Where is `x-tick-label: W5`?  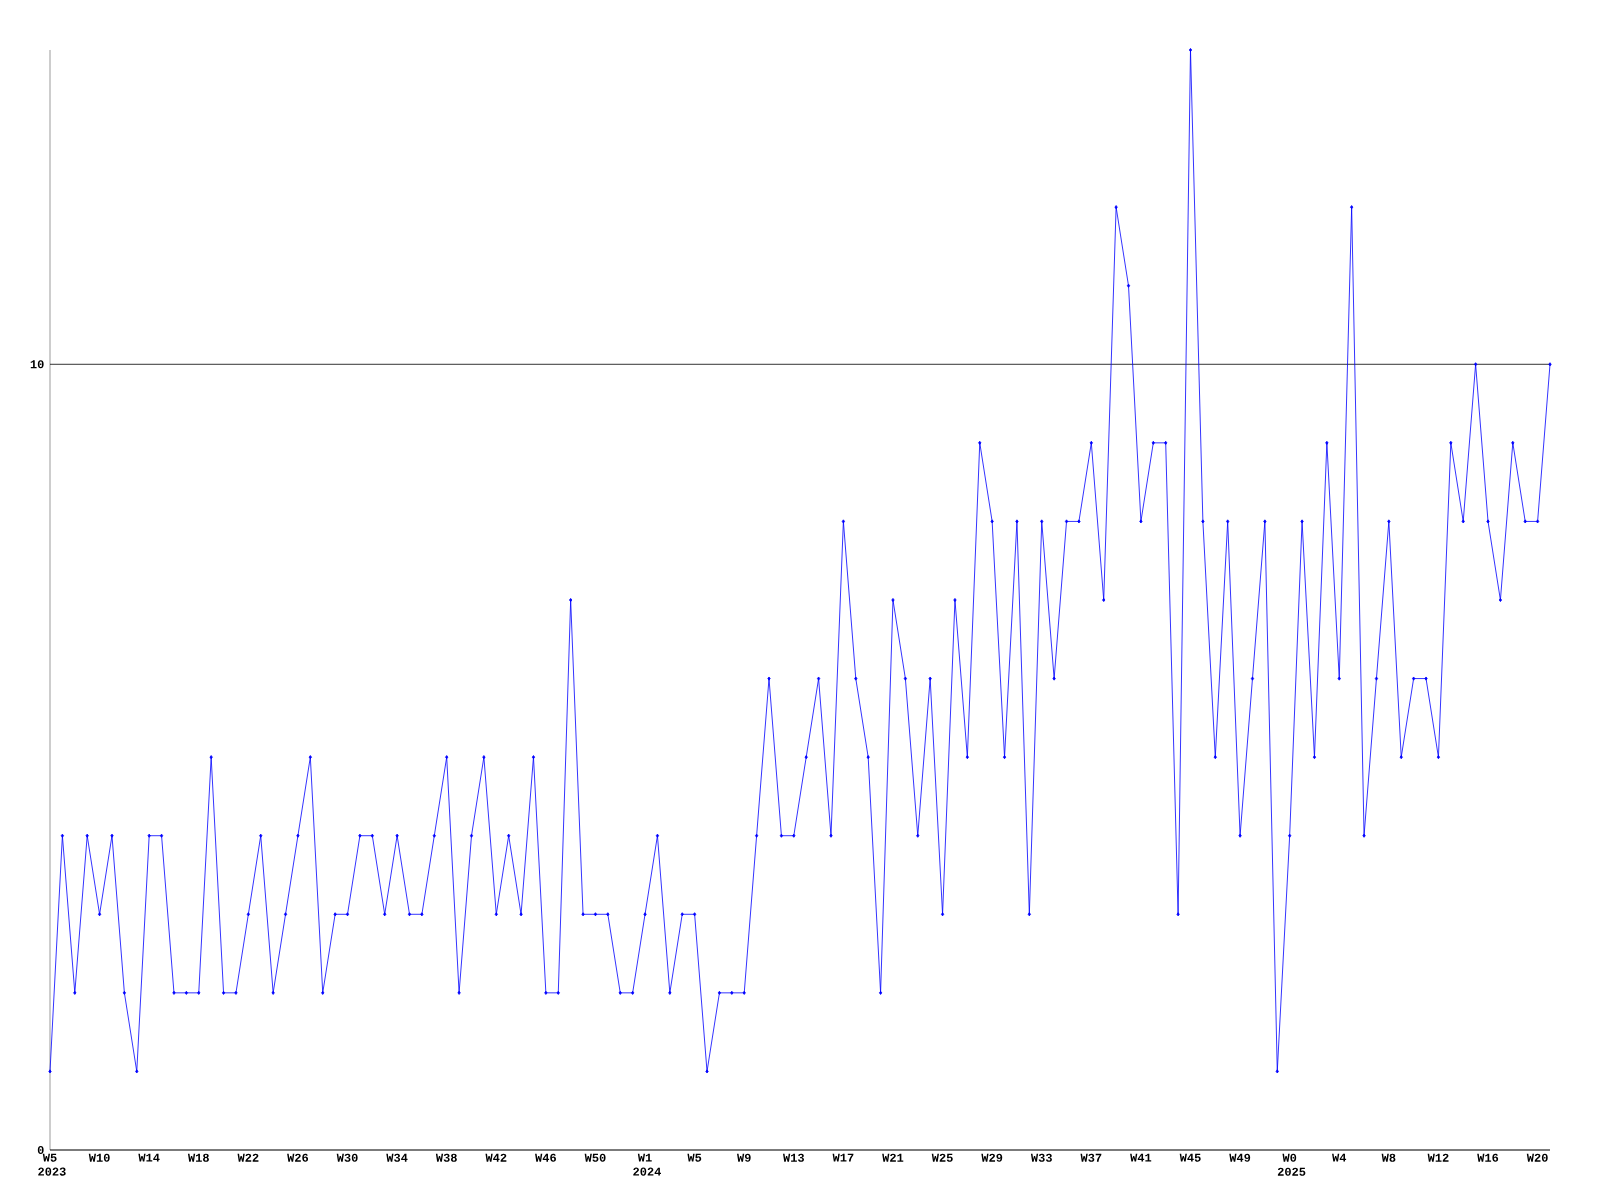
x-tick-label: W5 is located at coordinates (694, 1157).